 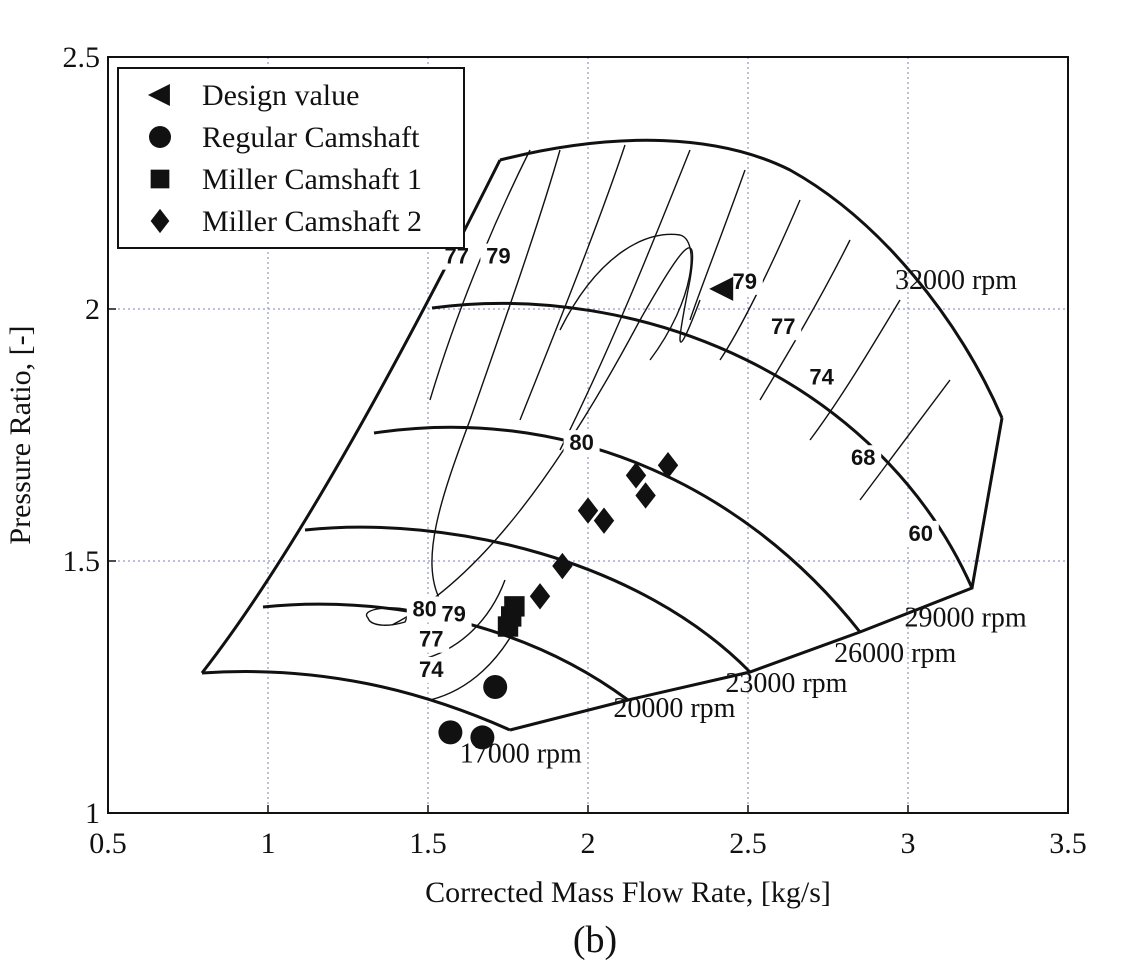 I want to click on data-markers, so click(x=586, y=513).